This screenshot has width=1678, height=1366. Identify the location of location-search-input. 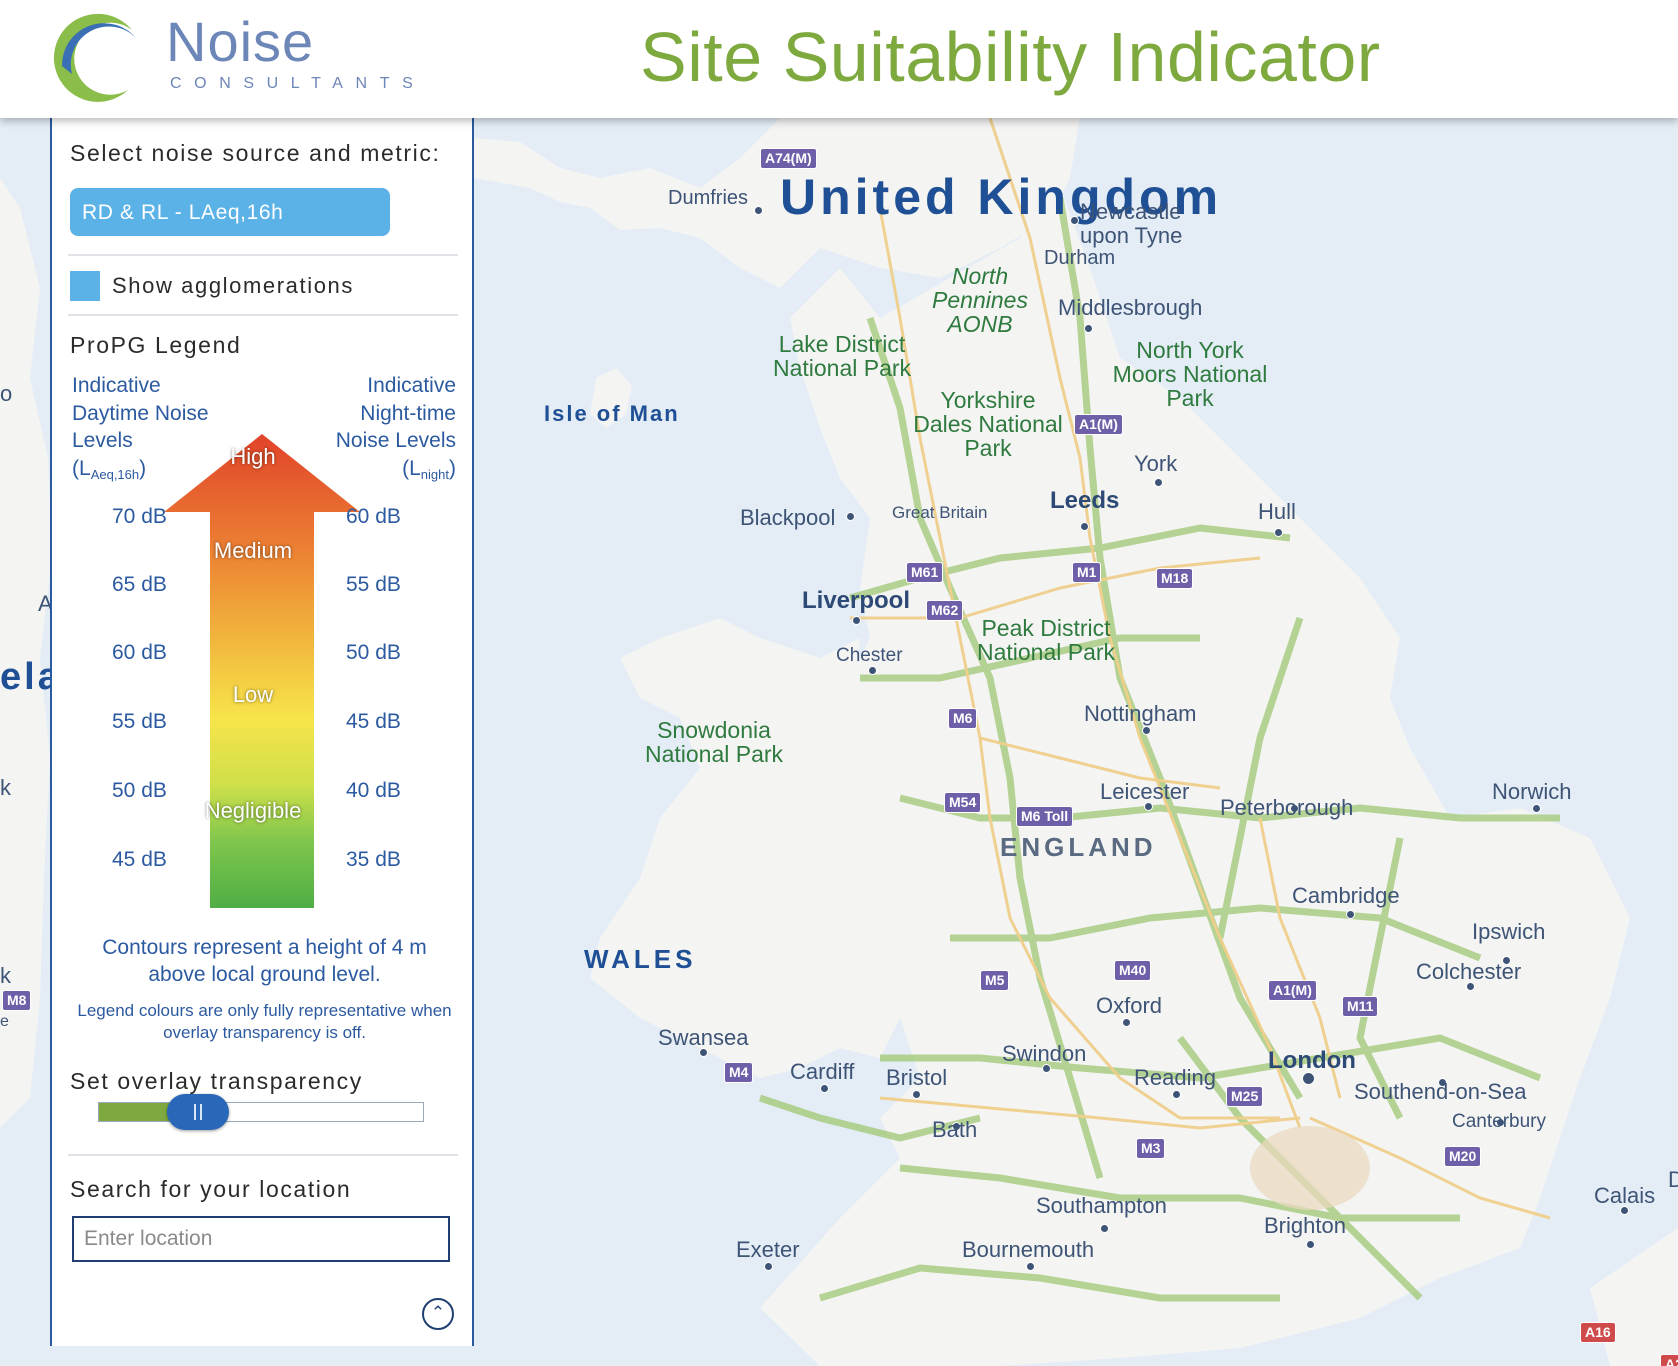
(261, 1239).